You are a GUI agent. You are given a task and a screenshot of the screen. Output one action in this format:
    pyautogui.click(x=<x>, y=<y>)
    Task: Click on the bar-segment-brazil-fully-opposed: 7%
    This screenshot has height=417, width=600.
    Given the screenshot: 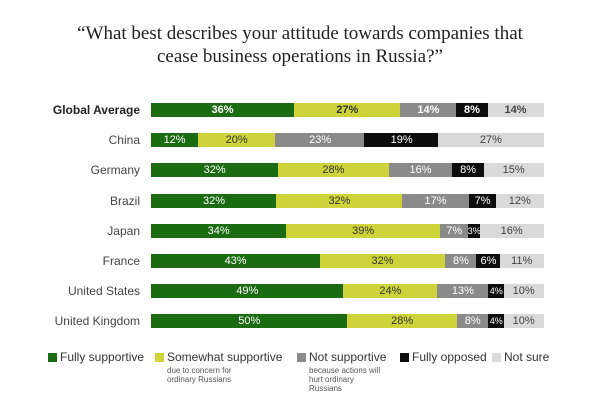 What is the action you would take?
    pyautogui.click(x=482, y=201)
    